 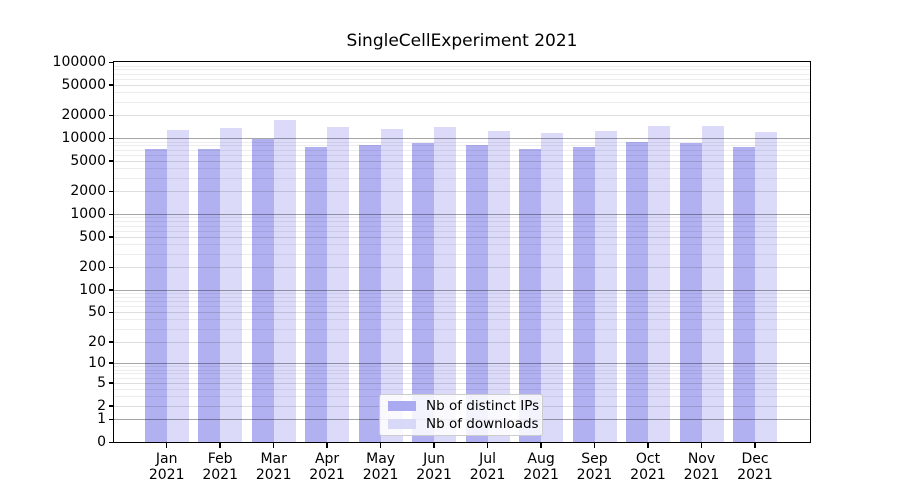 What do you see at coordinates (83, 84) in the screenshot?
I see `y-tick-label: 50000` at bounding box center [83, 84].